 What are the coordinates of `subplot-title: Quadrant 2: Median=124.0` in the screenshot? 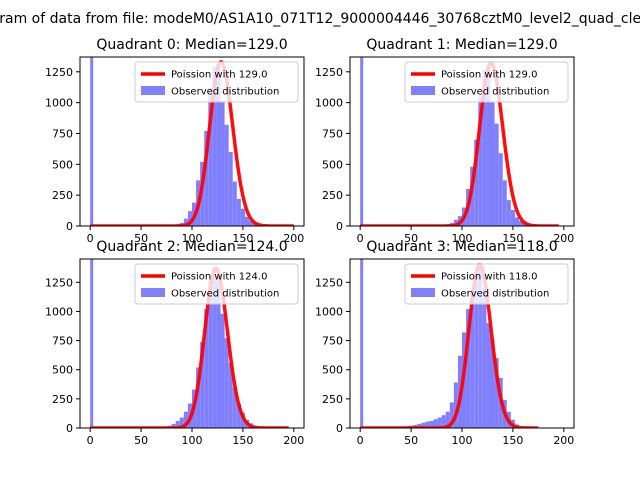 It's located at (191, 247).